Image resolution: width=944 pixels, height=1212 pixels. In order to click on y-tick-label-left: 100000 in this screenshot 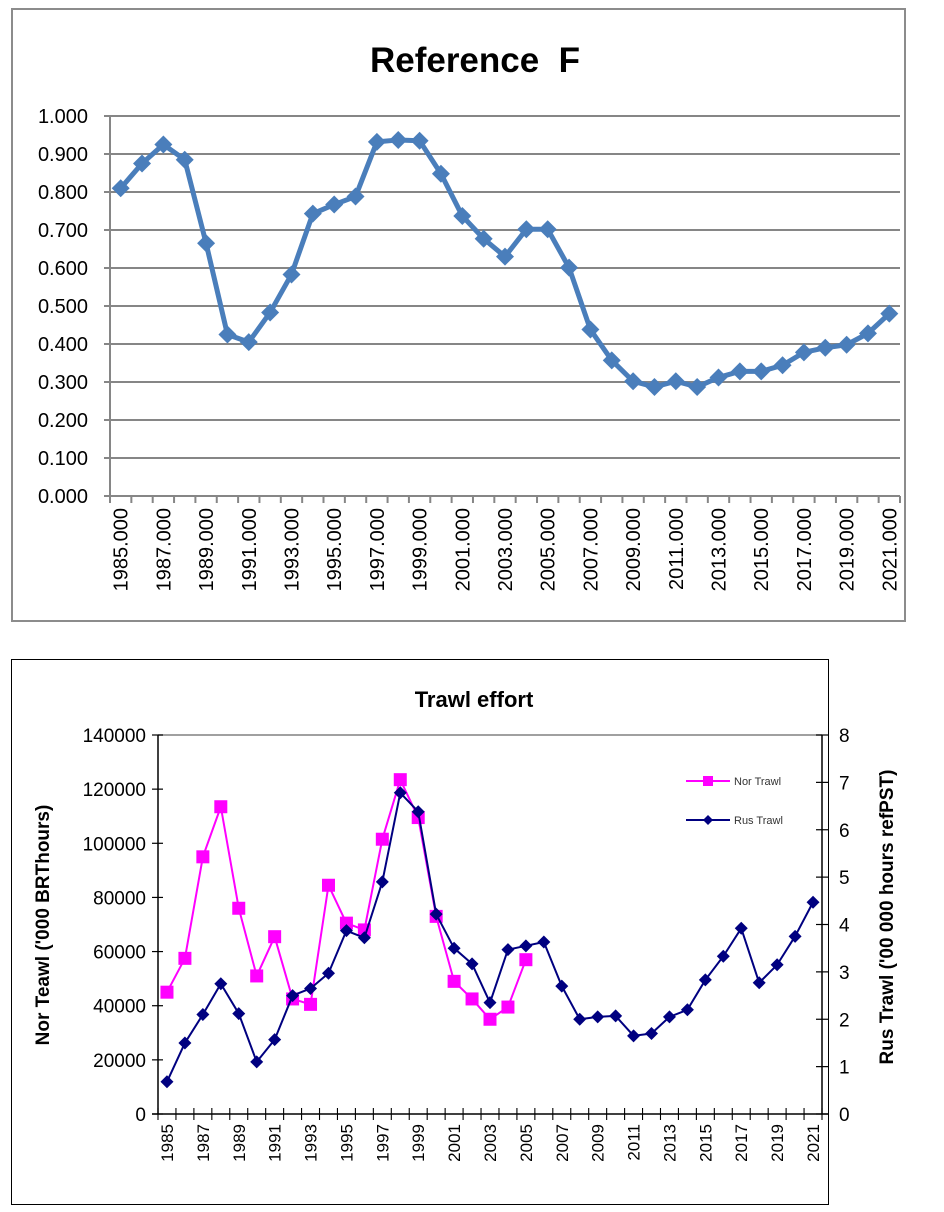, I will do `click(114, 844)`.